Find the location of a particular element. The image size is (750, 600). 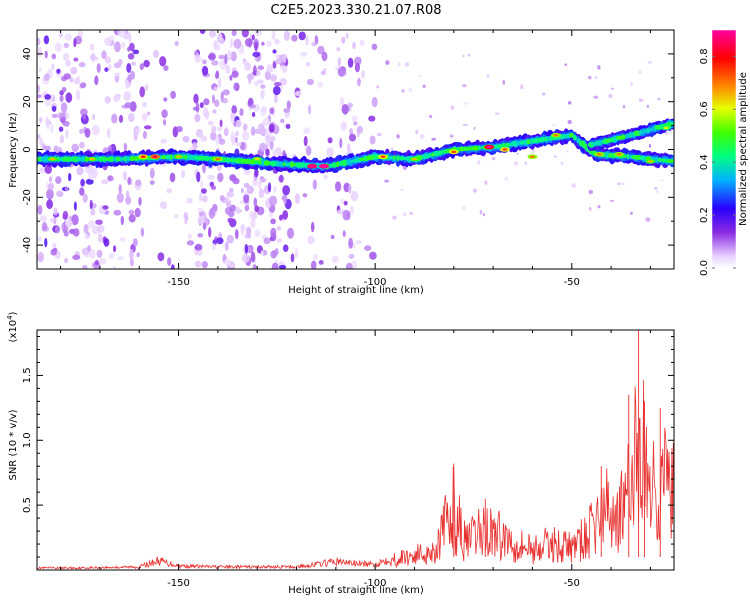

snr-scale-note: (x104) is located at coordinates (12, 326).